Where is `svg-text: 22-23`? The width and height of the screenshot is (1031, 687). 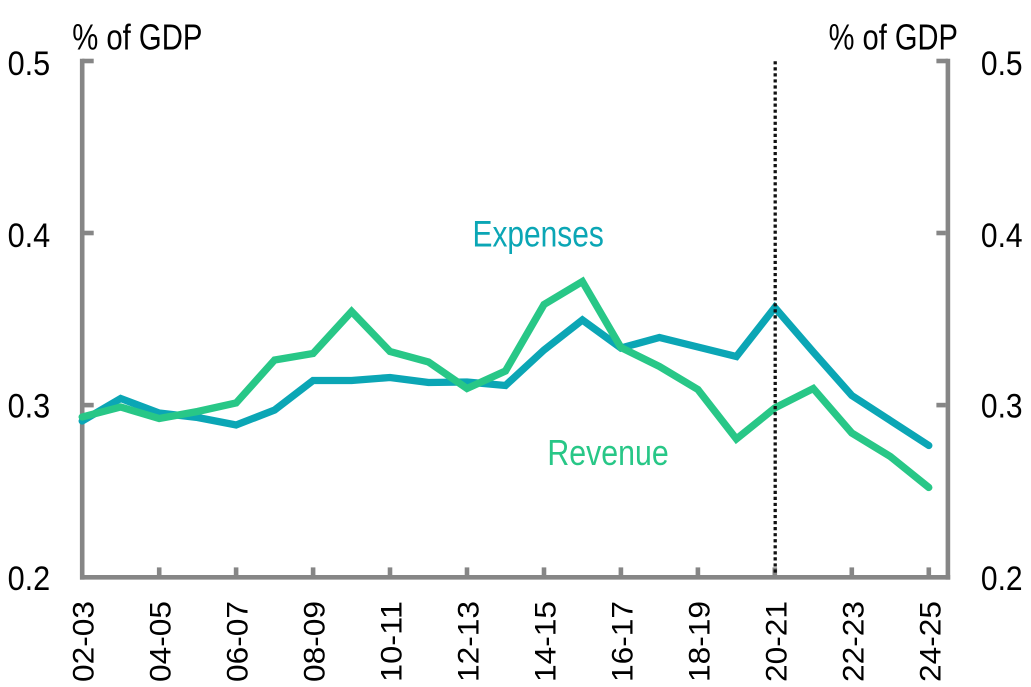
svg-text: 22-23 is located at coordinates (853, 641).